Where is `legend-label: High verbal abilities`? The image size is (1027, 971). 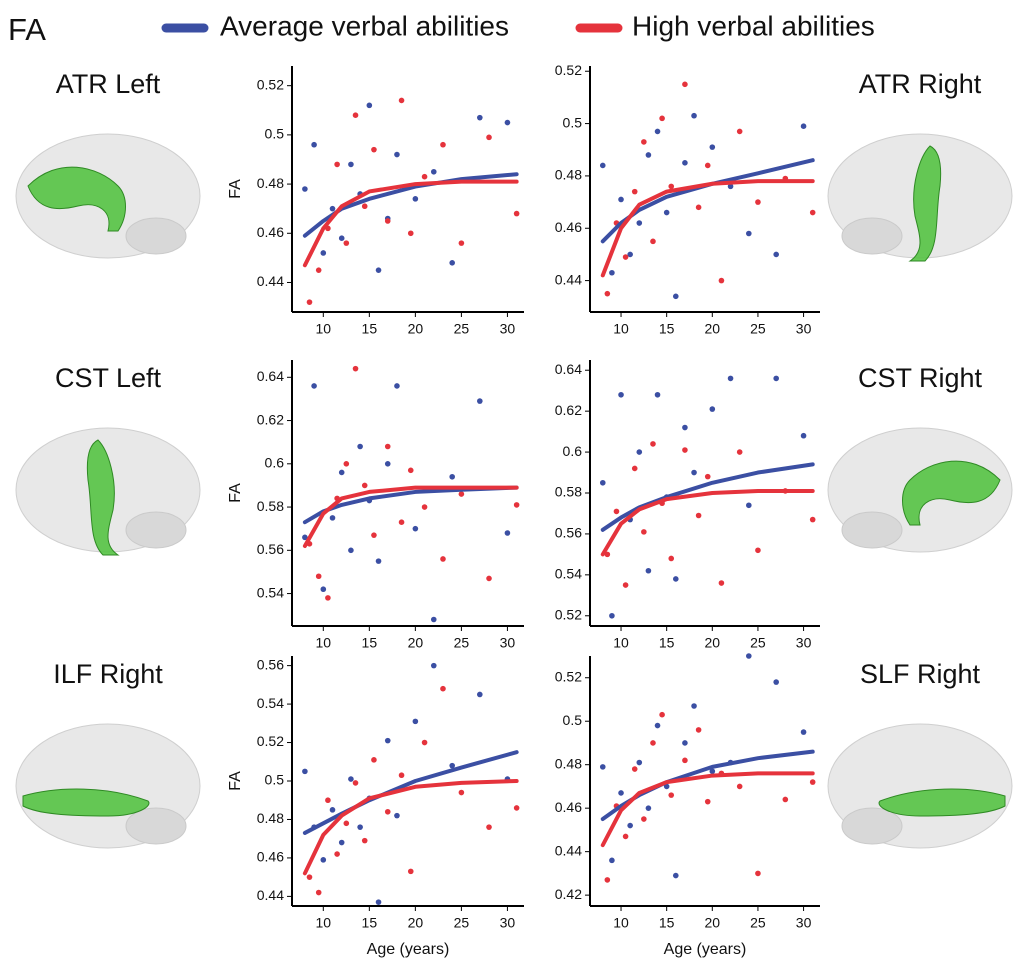 legend-label: High verbal abilities is located at coordinates (753, 25).